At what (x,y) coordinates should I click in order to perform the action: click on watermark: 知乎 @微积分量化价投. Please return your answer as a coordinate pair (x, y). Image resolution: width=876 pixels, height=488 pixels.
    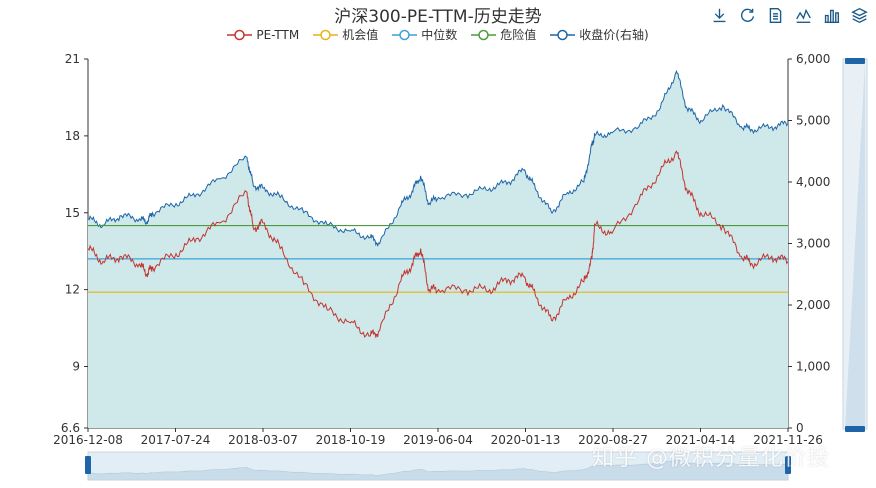
    Looking at the image, I should click on (711, 458).